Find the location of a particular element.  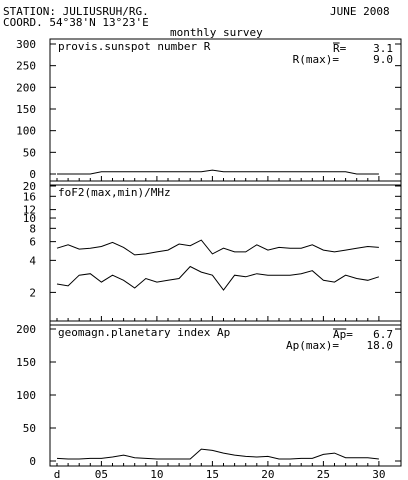

y-tick-label: 20 is located at coordinates (29, 186).